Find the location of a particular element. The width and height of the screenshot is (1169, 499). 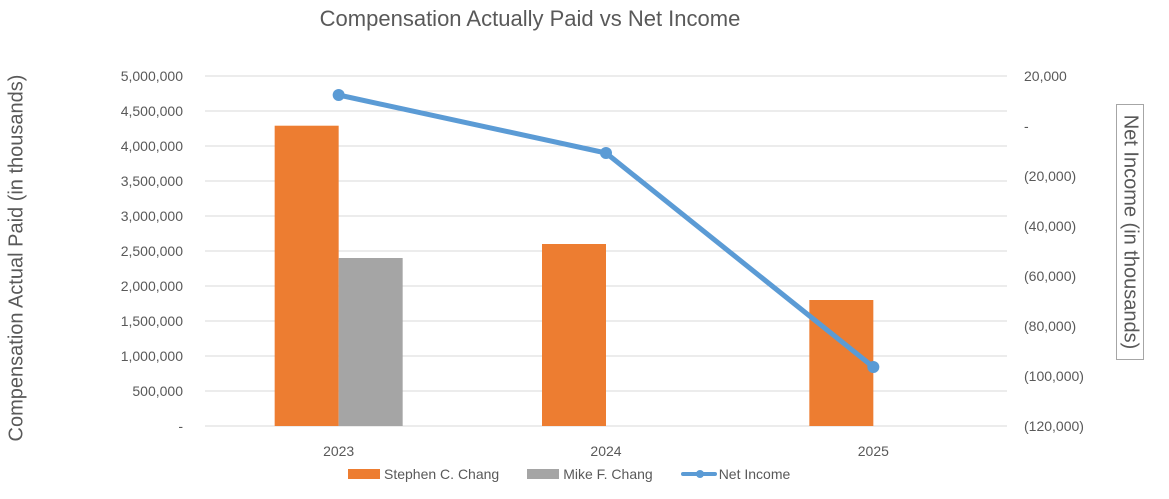

left-axis-tick: 2,500,000 is located at coordinates (152, 251).